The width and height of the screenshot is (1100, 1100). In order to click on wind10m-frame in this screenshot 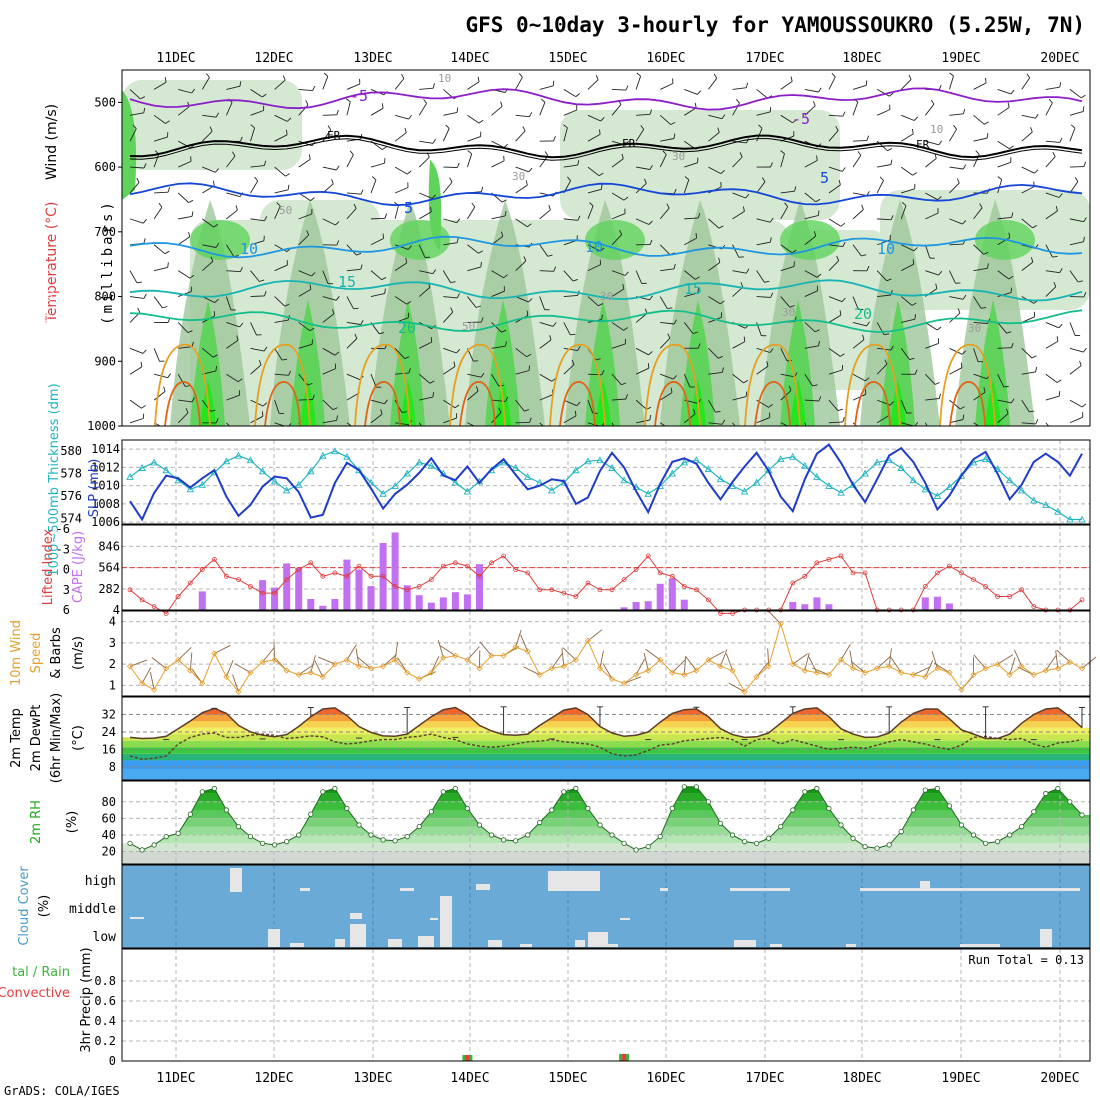, I will do `click(606, 653)`.